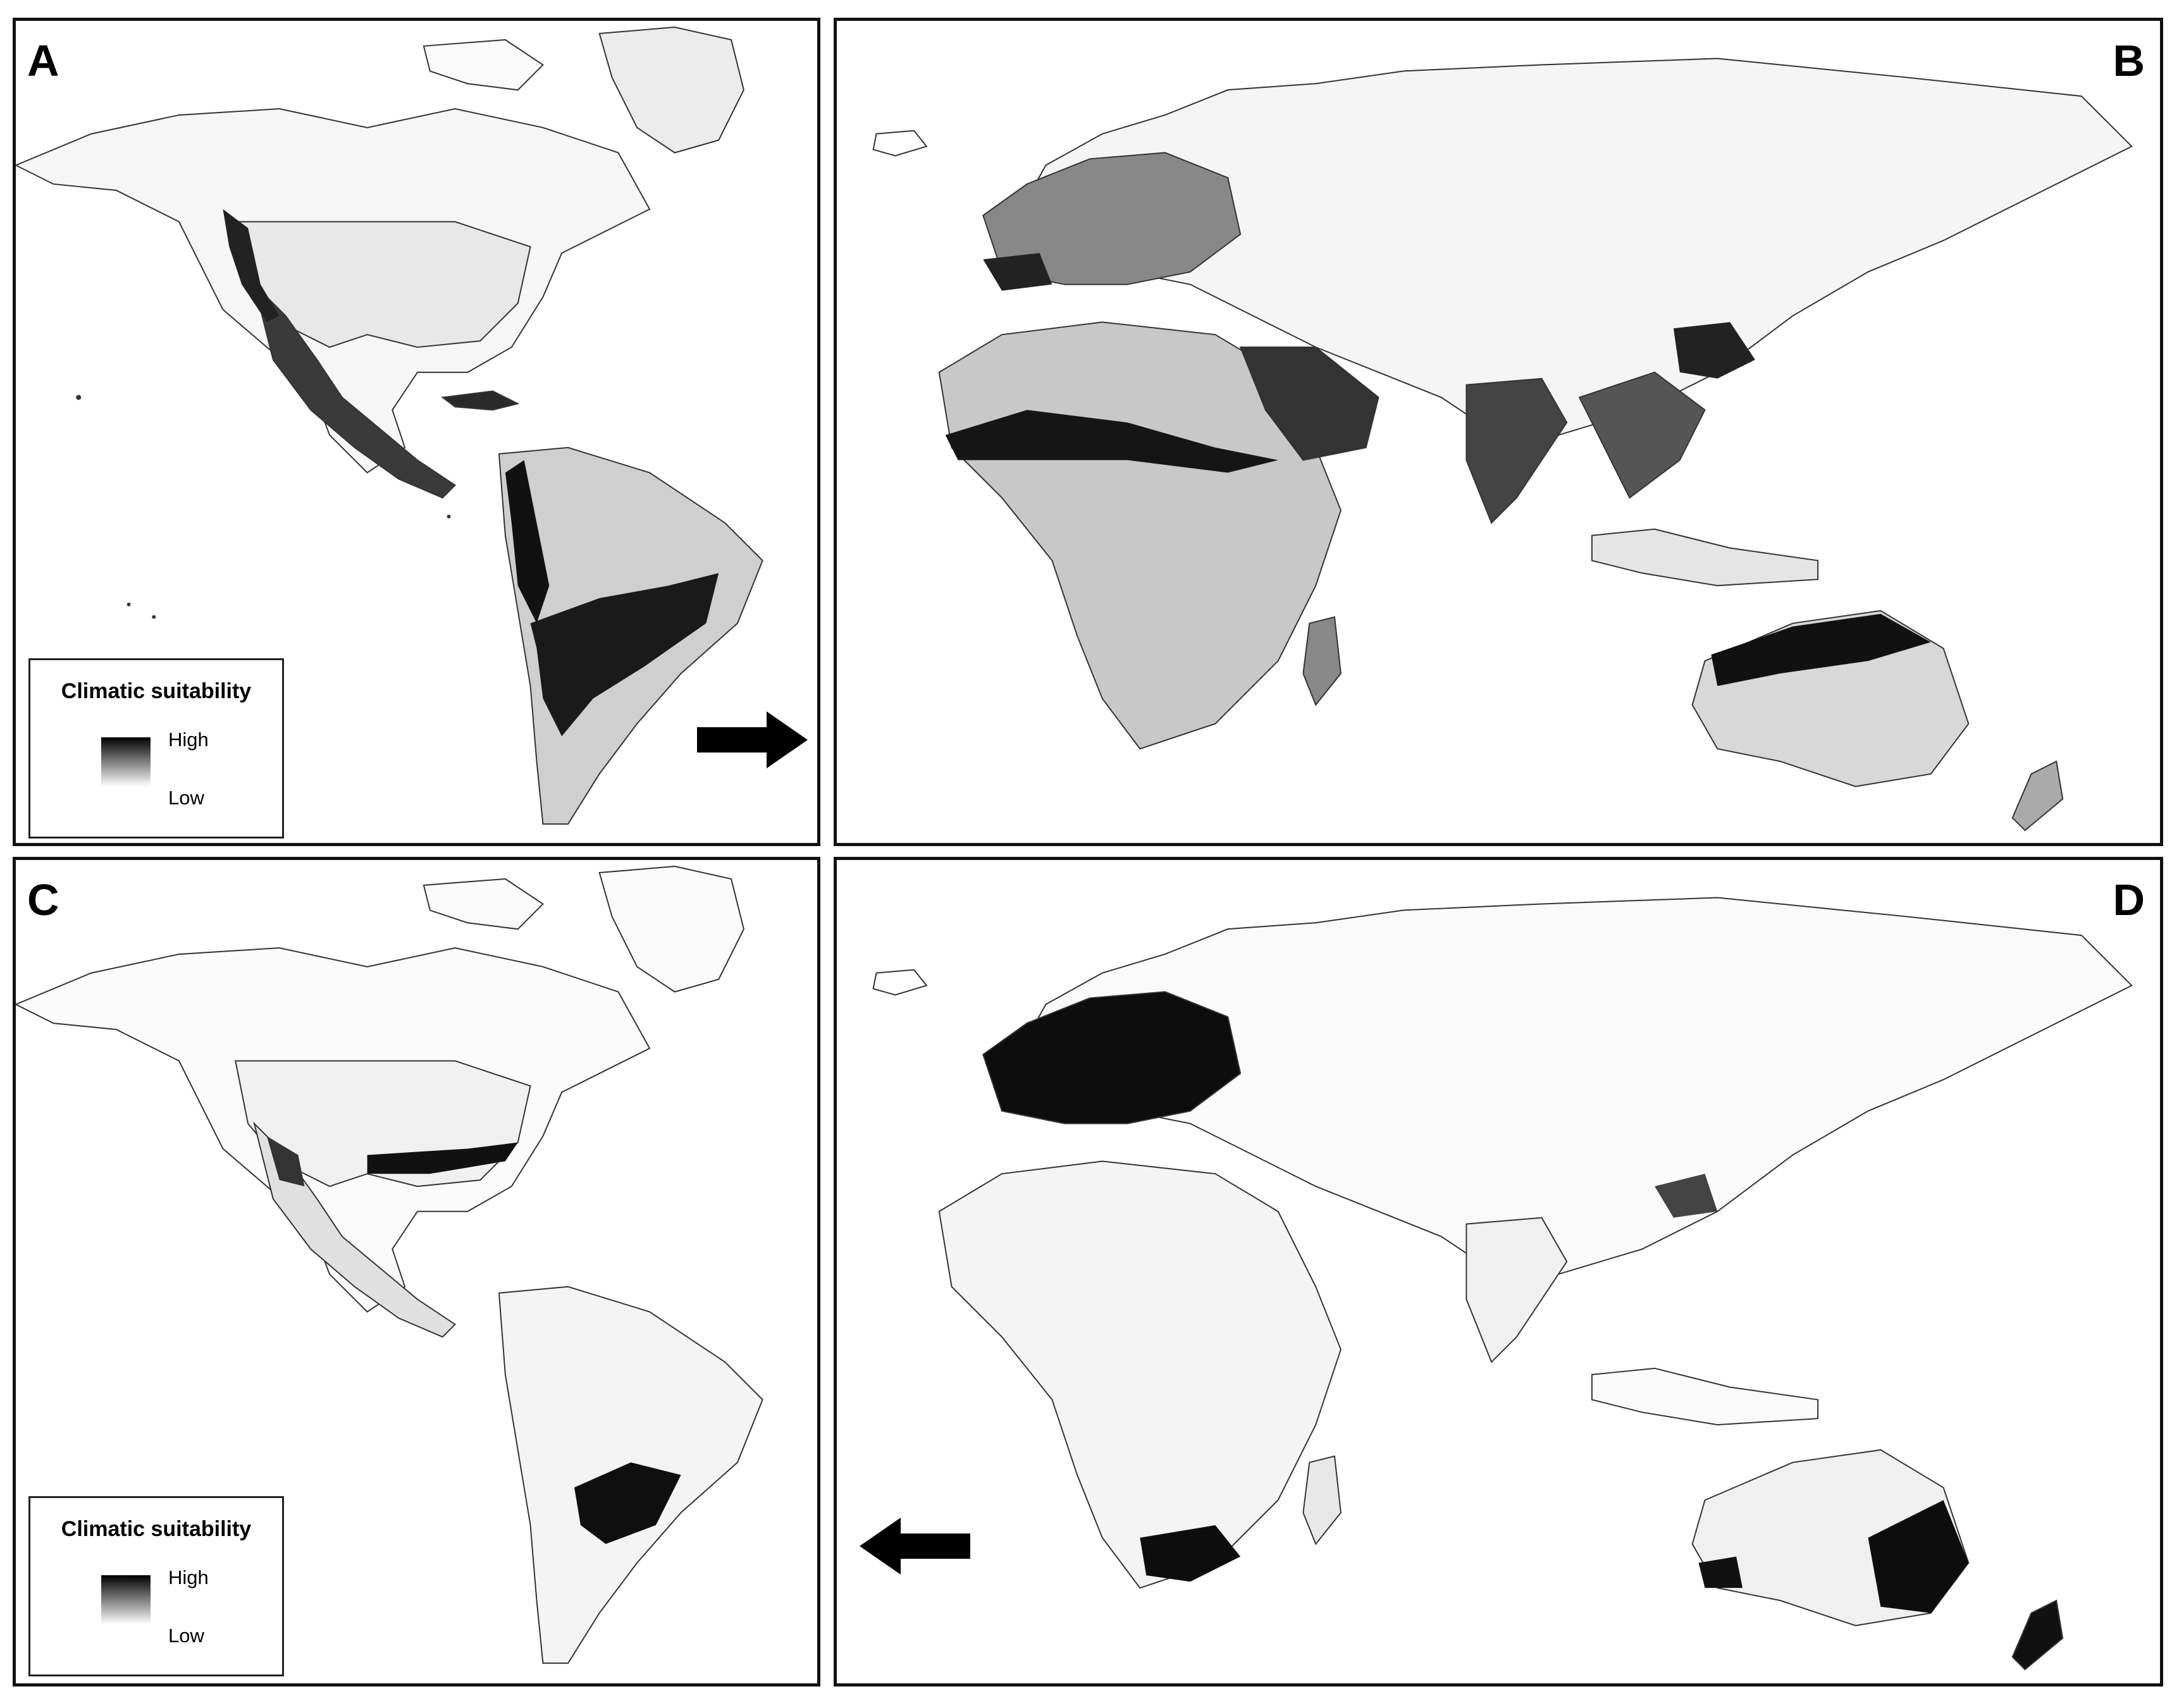 The width and height of the screenshot is (2172, 1708). I want to click on africa, so click(1140, 1374).